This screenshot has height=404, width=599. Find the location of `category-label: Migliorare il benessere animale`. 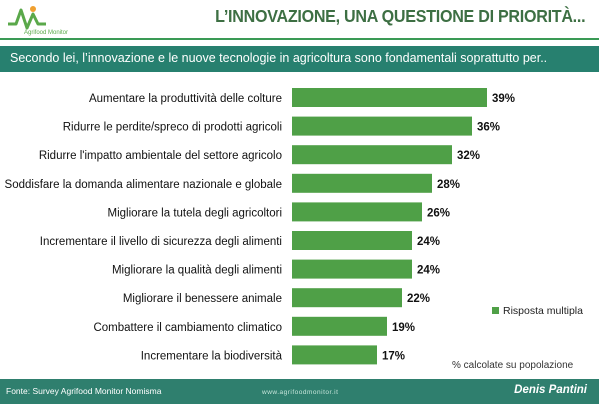

category-label: Migliorare il benessere animale is located at coordinates (202, 299).